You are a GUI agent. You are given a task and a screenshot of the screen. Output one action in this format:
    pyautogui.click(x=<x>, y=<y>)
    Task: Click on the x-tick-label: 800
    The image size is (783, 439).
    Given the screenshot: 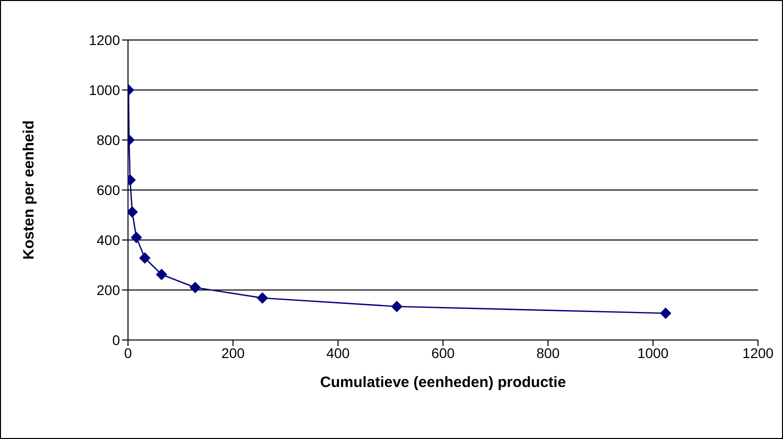 What is the action you would take?
    pyautogui.click(x=548, y=352)
    